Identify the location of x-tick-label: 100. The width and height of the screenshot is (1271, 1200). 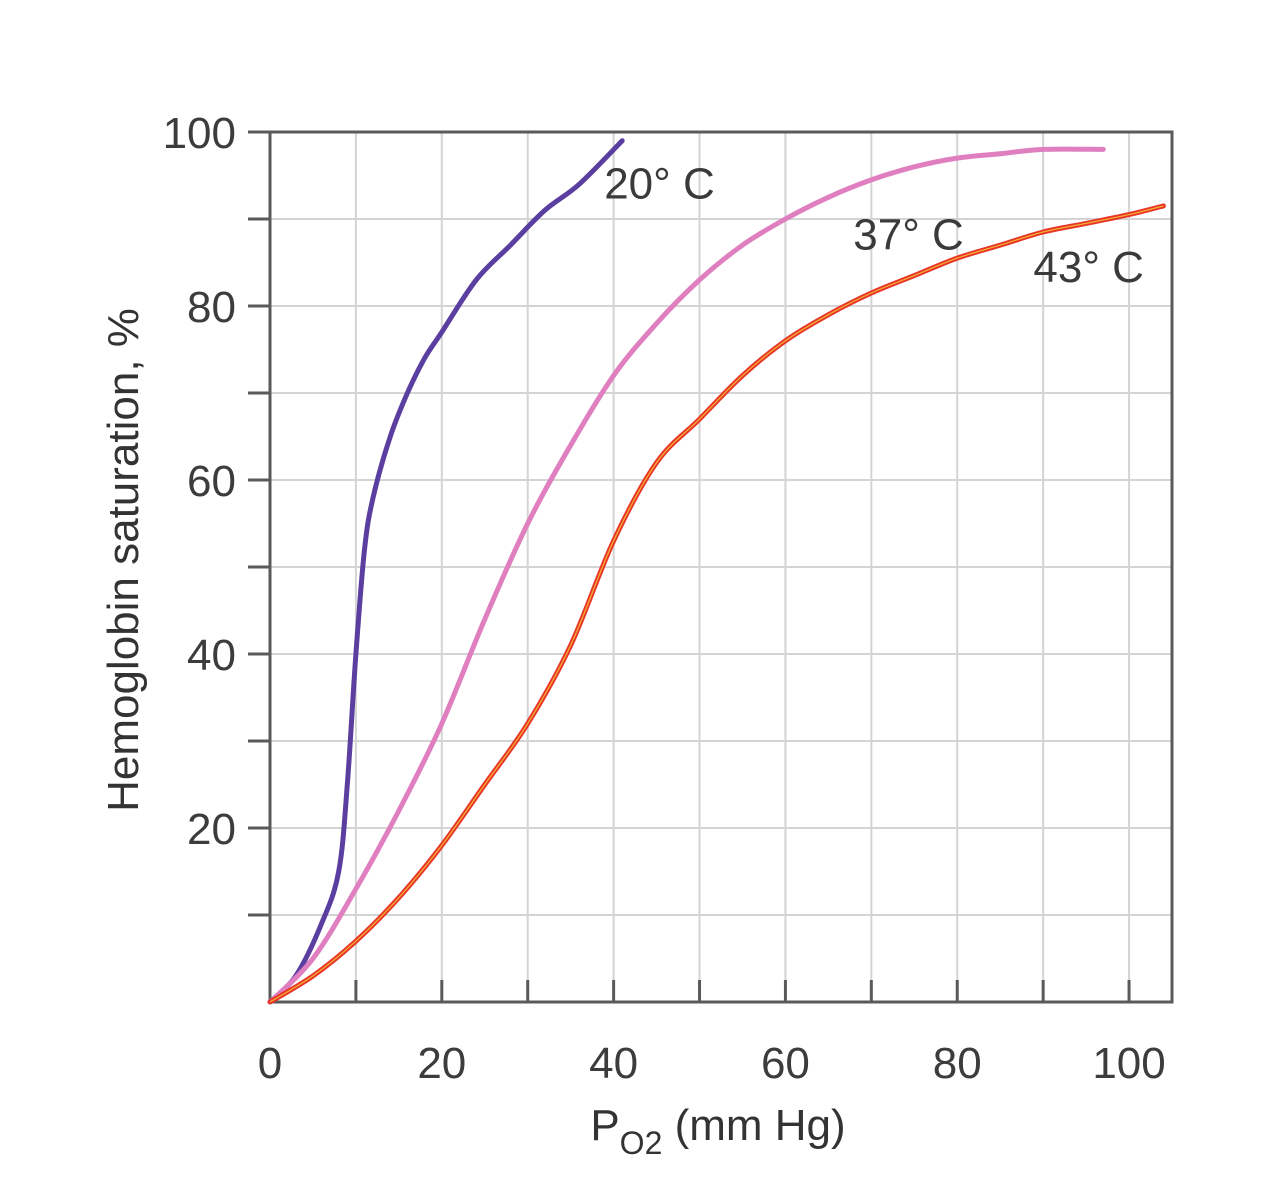
(1128, 1063).